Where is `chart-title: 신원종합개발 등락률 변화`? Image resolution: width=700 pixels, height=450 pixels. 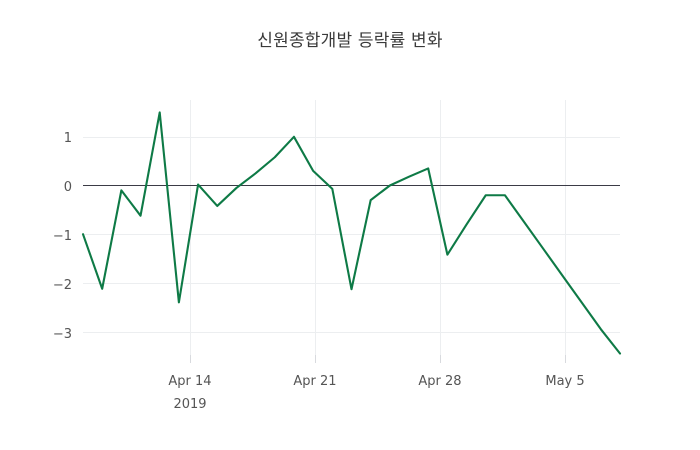 chart-title: 신원종합개발 등락률 변화 is located at coordinates (350, 41).